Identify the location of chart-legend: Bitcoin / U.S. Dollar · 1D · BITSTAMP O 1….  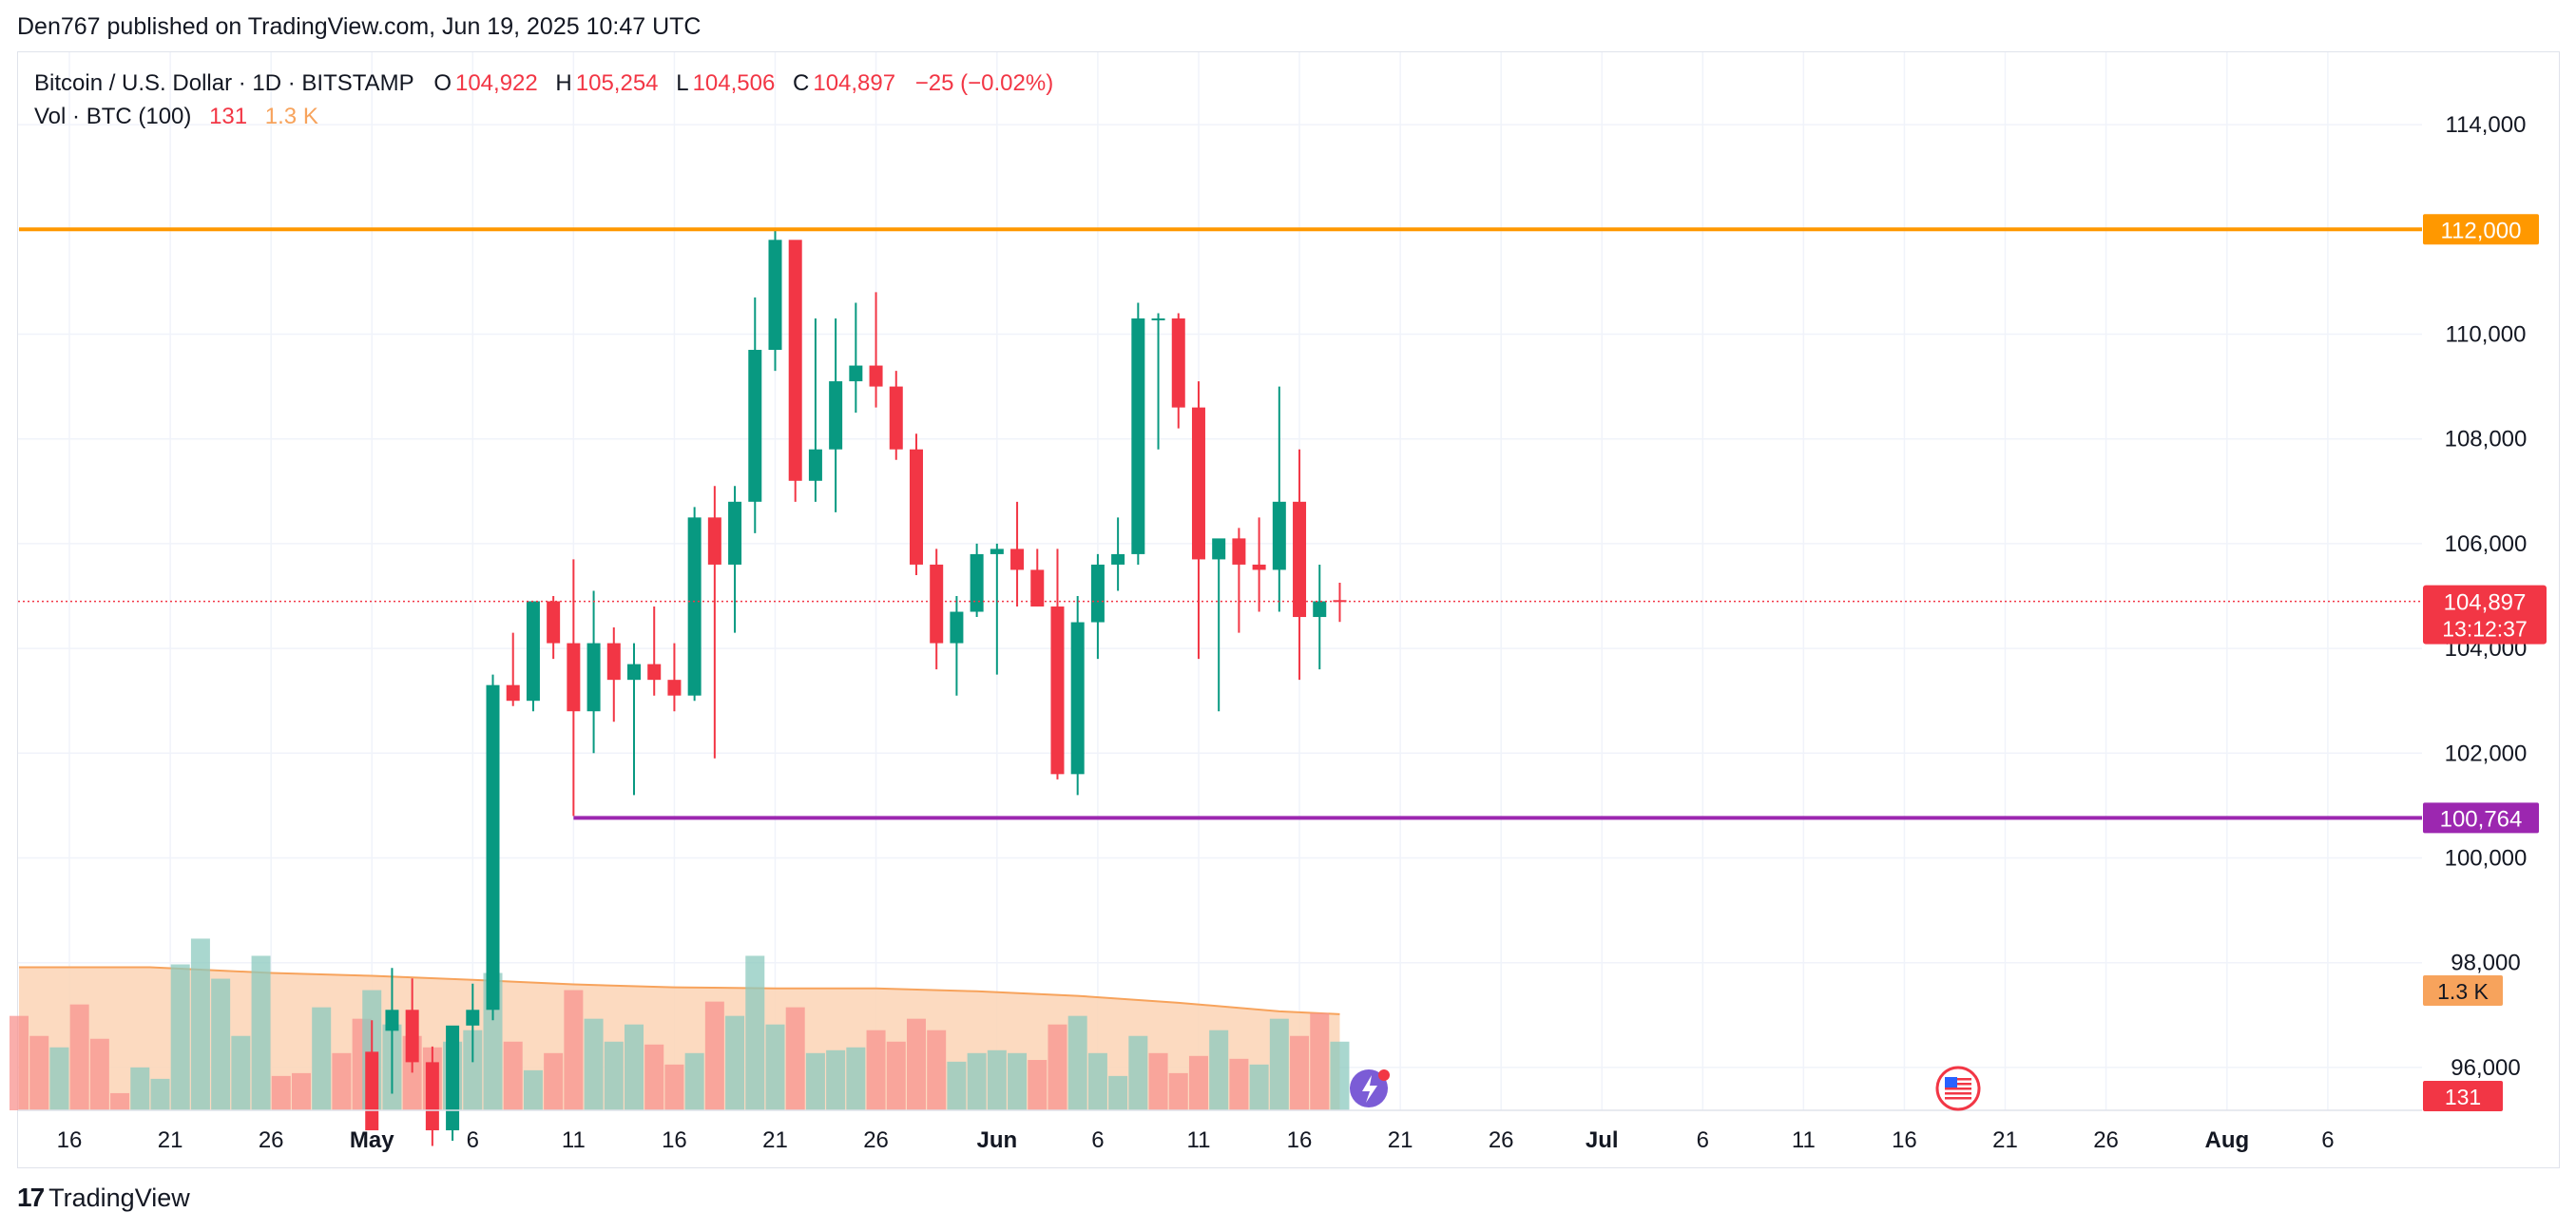
(545, 100).